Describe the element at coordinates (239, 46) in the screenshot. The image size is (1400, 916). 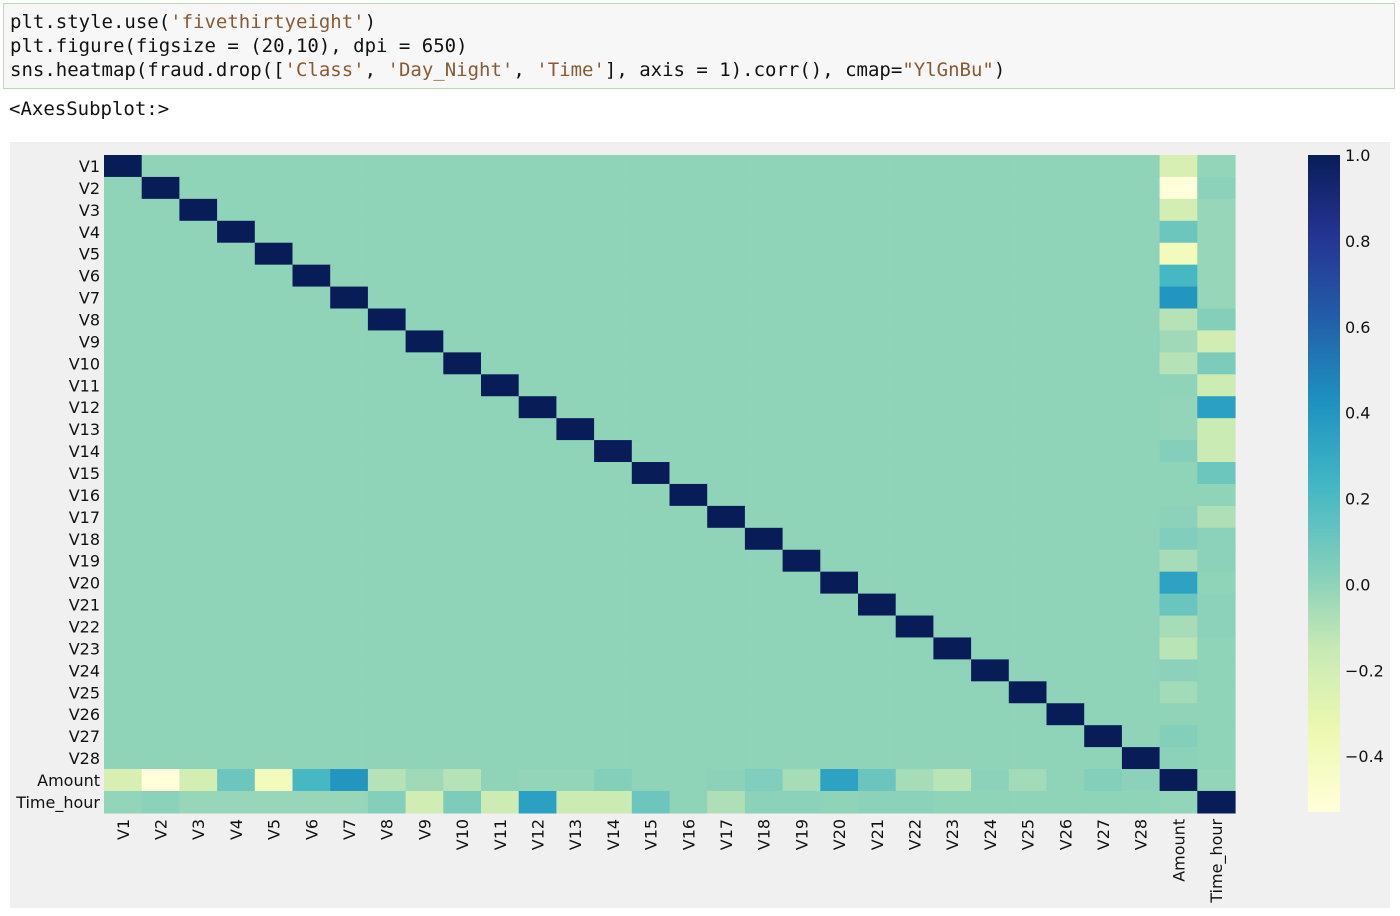
I see `code-token: plt.figure(figsize = (20,10), dpi = 650)` at that location.